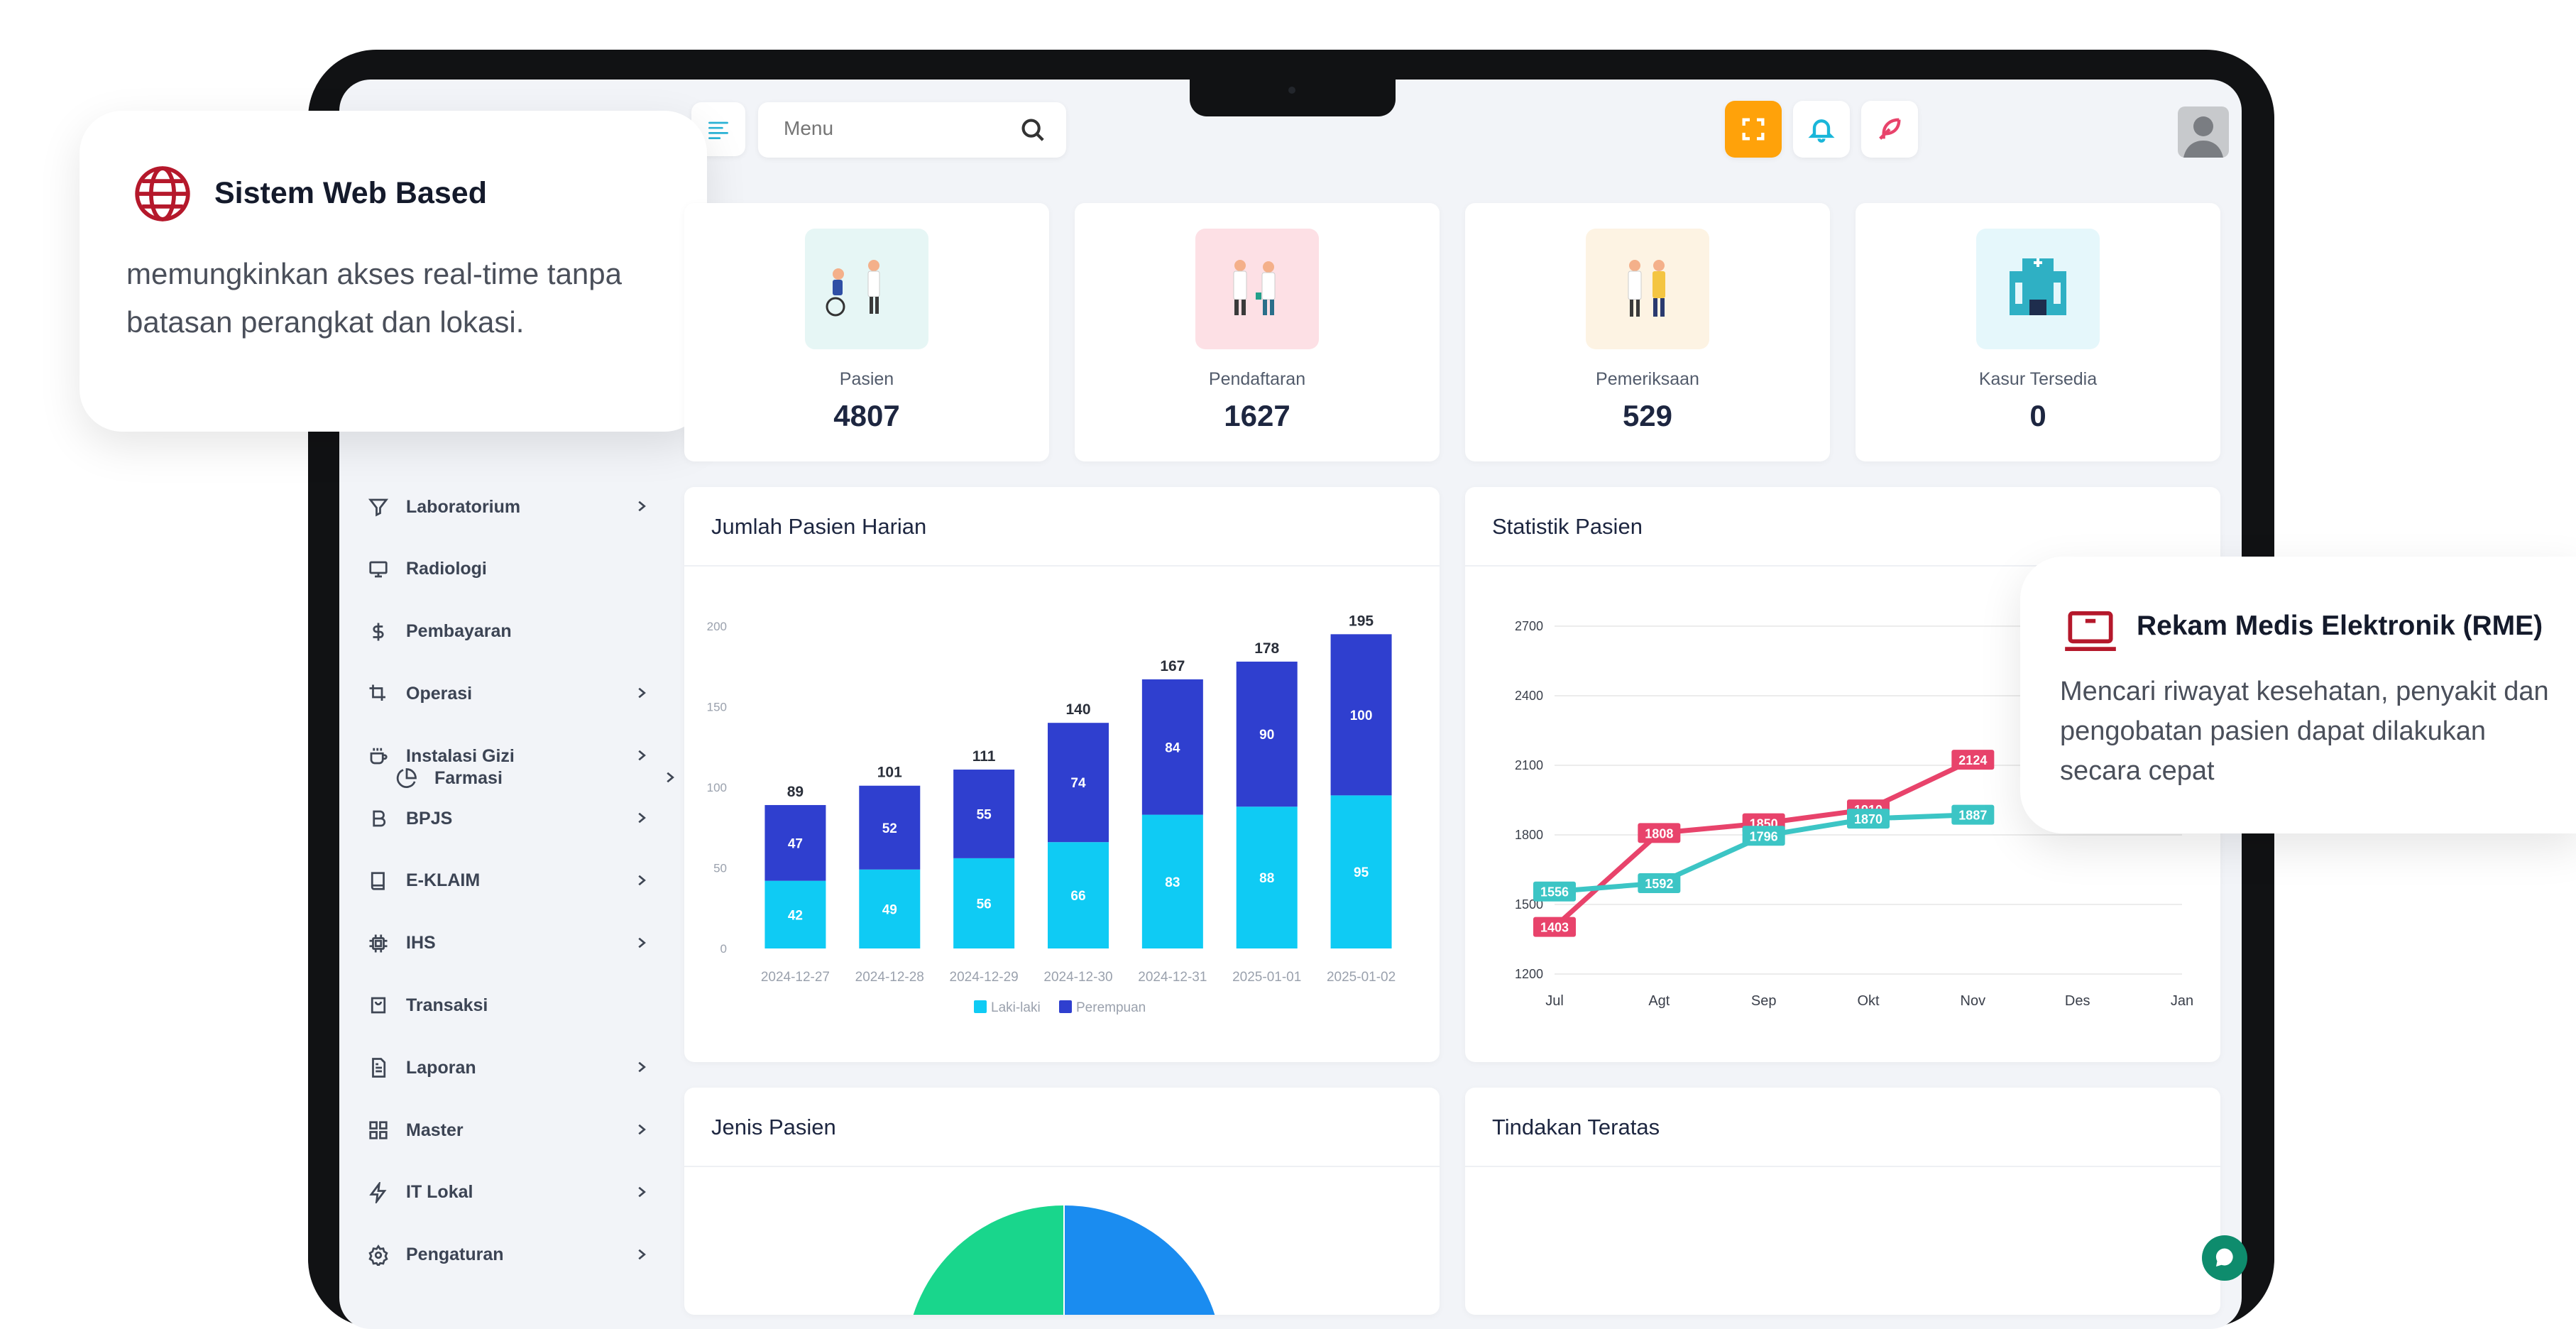  Describe the element at coordinates (795, 792) in the screenshot. I see `total-label: 89` at that location.